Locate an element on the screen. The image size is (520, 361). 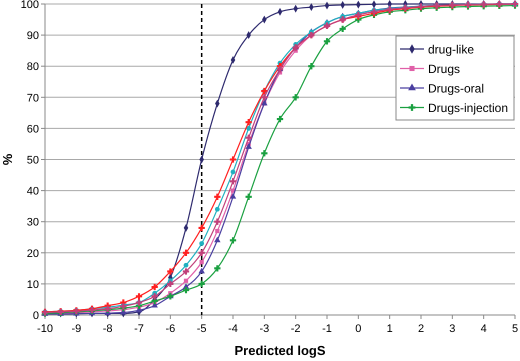
y-tick-label: 40 is located at coordinates (32, 192).